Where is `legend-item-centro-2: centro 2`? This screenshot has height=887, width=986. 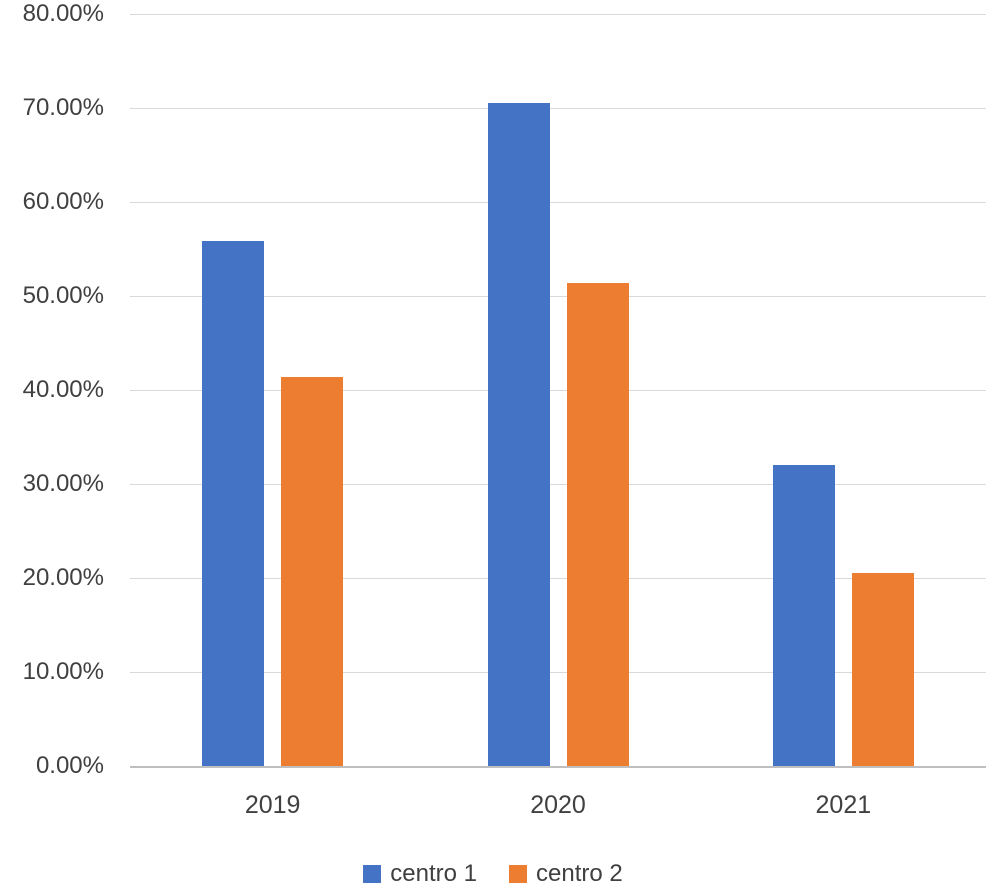
legend-item-centro-2: centro 2 is located at coordinates (566, 873).